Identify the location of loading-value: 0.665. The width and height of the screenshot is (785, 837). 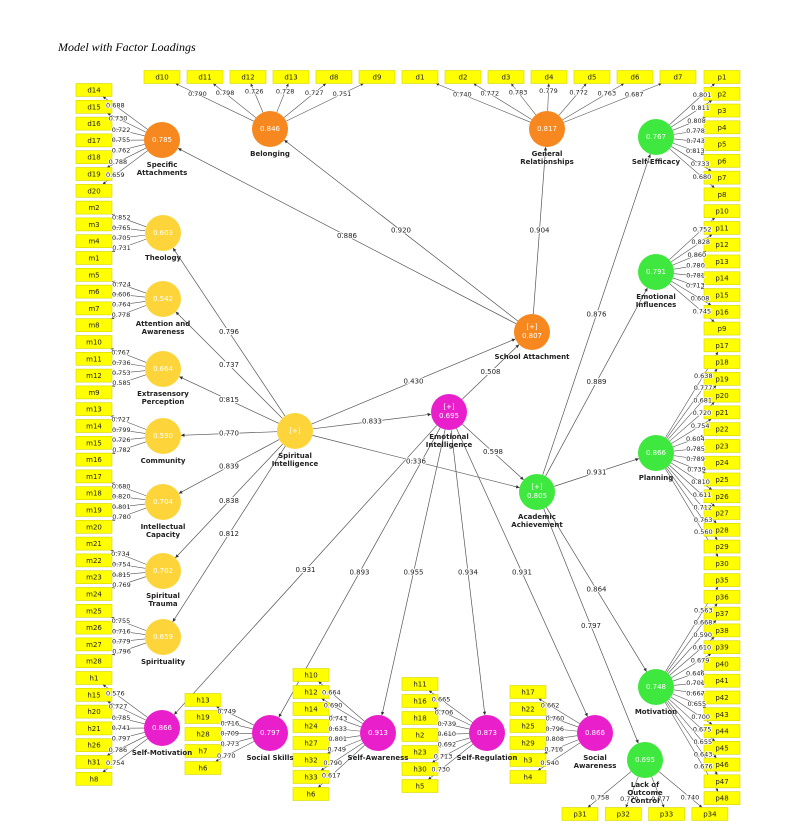
(441, 699).